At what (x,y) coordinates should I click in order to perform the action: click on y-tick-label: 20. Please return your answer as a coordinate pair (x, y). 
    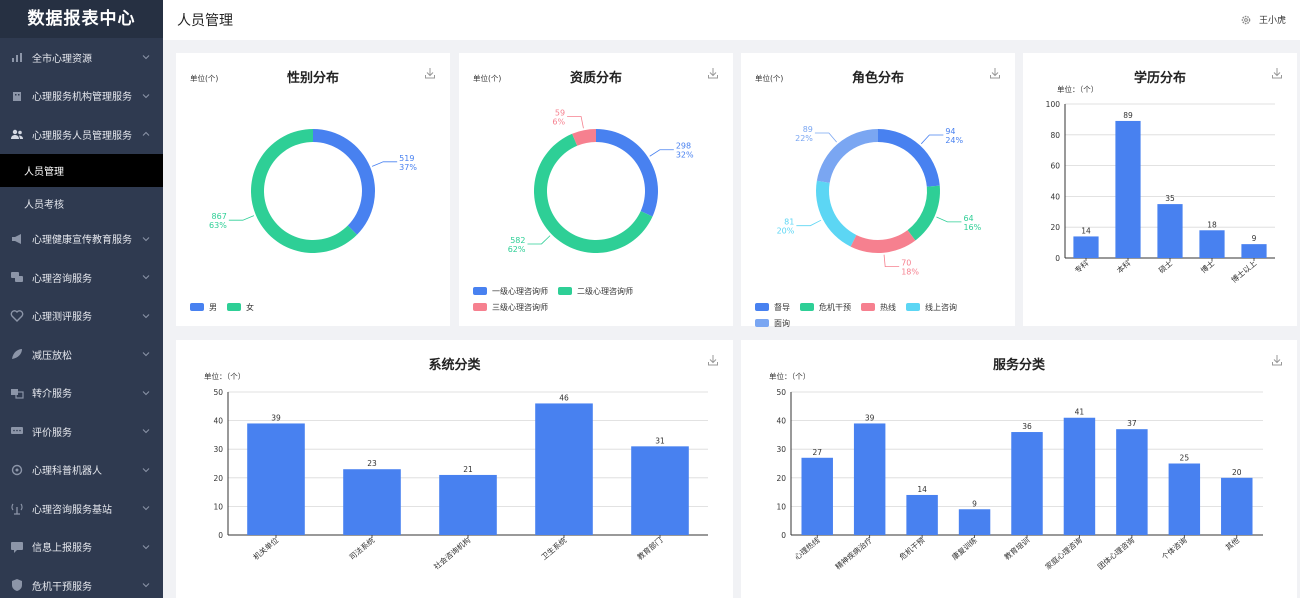
    Looking at the image, I should click on (218, 478).